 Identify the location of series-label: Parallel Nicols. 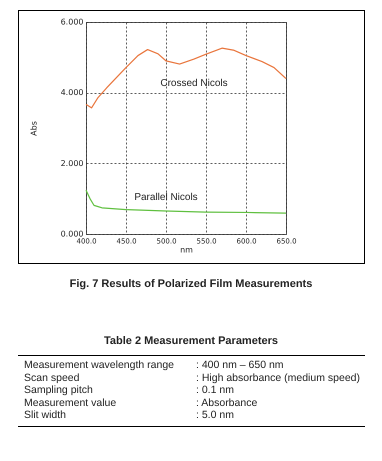
(166, 198).